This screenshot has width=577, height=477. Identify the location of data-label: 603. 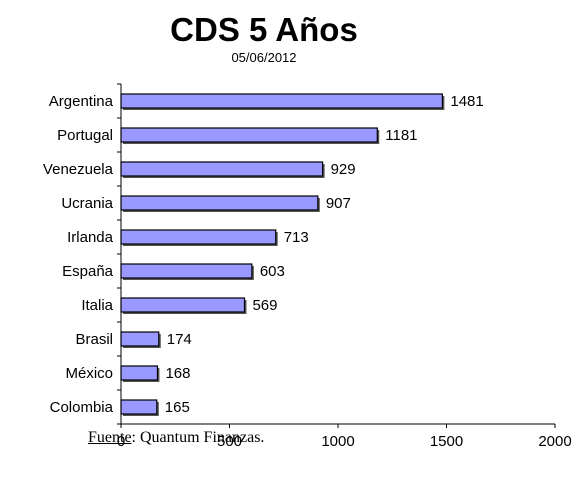
(272, 271).